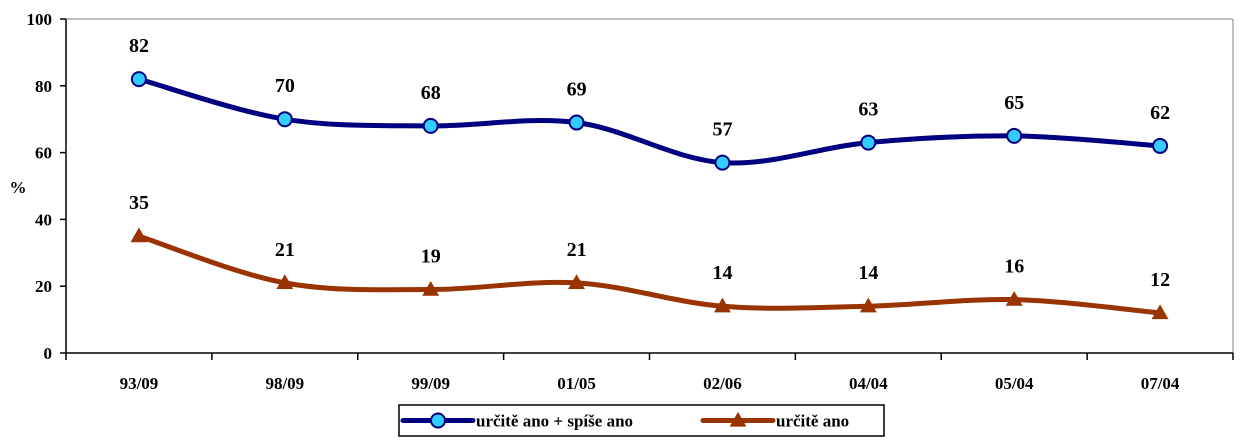 Image resolution: width=1248 pixels, height=440 pixels. What do you see at coordinates (48, 353) in the screenshot?
I see `y-tick-label: 0` at bounding box center [48, 353].